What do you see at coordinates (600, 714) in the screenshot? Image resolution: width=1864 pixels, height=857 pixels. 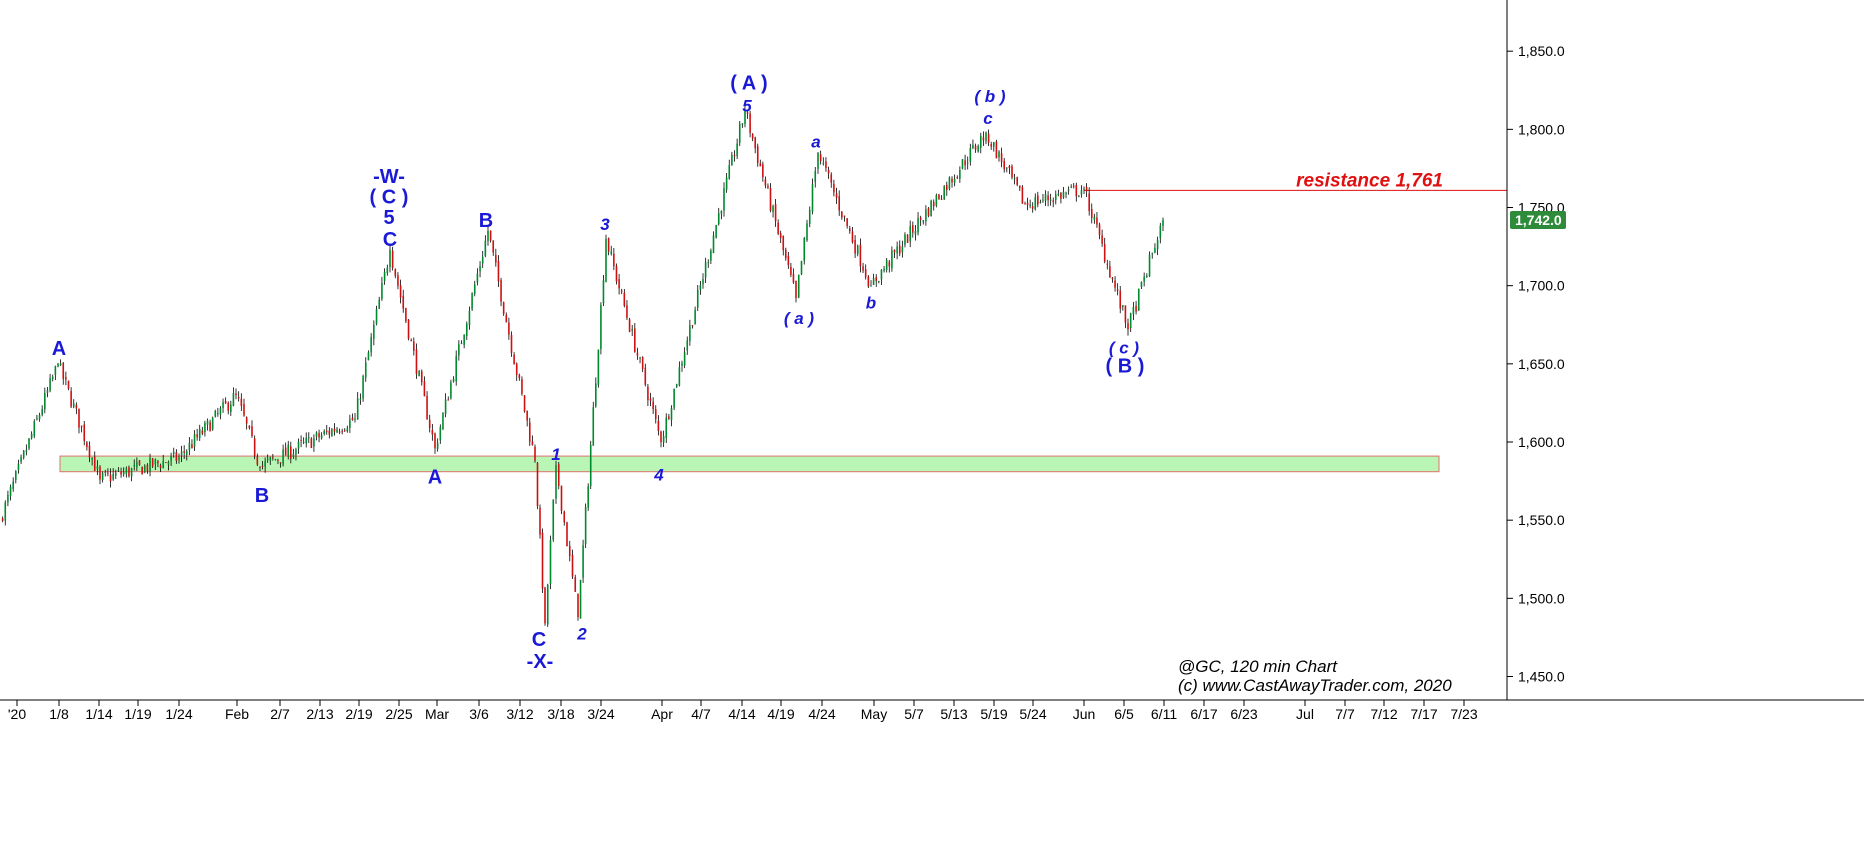 I see `x-tick-label: 3/24` at bounding box center [600, 714].